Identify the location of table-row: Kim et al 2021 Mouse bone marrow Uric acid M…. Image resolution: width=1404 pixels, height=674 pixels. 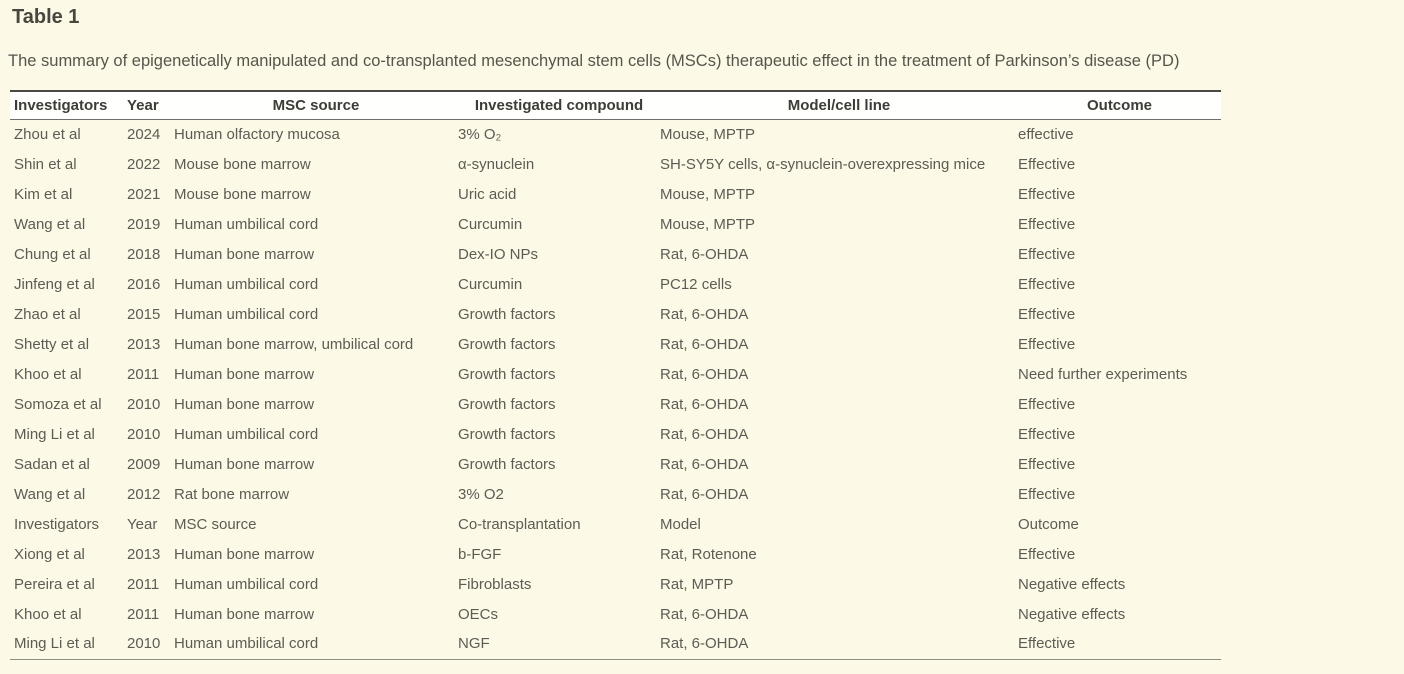
(615, 194).